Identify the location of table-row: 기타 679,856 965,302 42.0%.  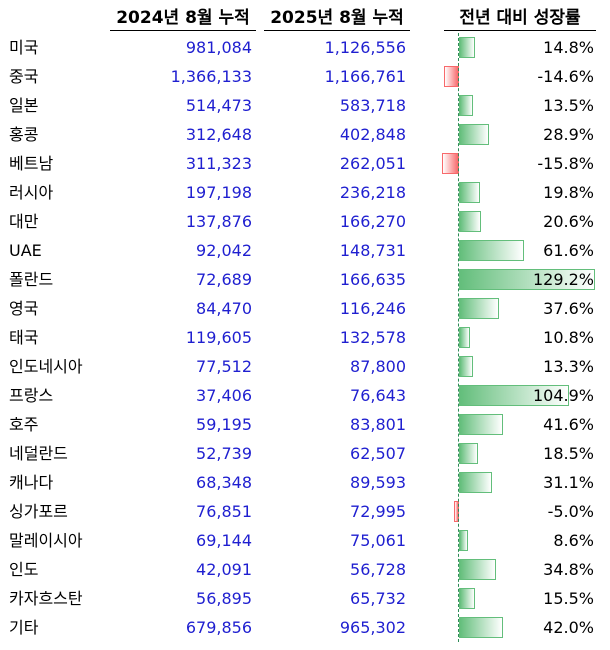
(305, 627).